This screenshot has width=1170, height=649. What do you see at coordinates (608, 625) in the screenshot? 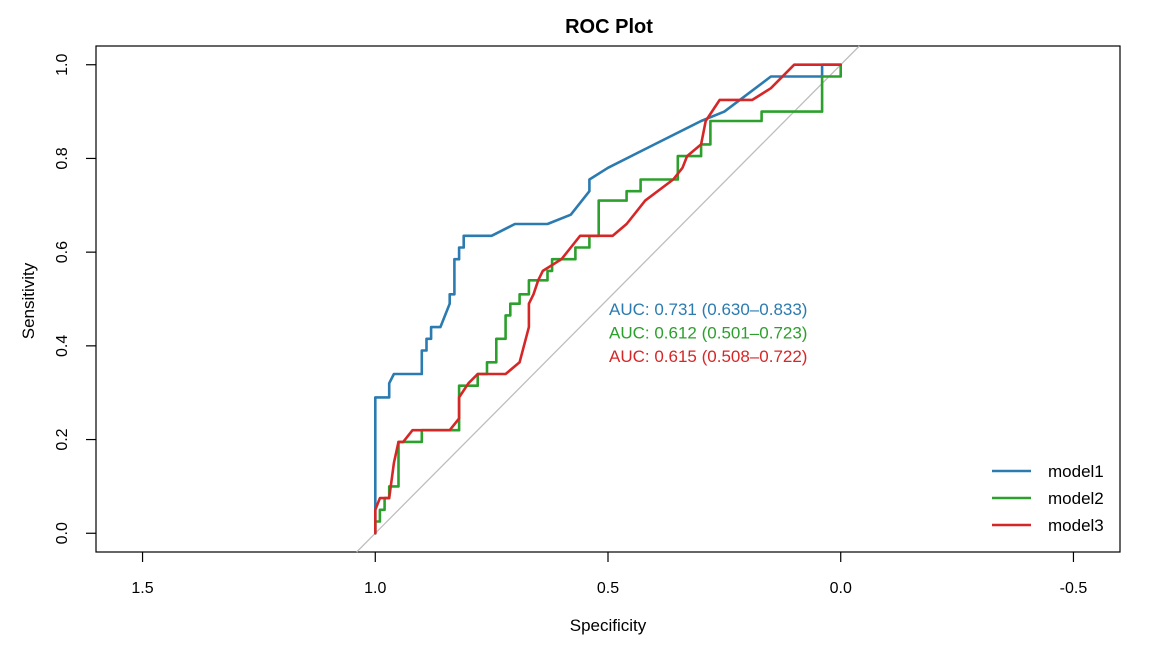
I see `x-axis-label: Specificity` at bounding box center [608, 625].